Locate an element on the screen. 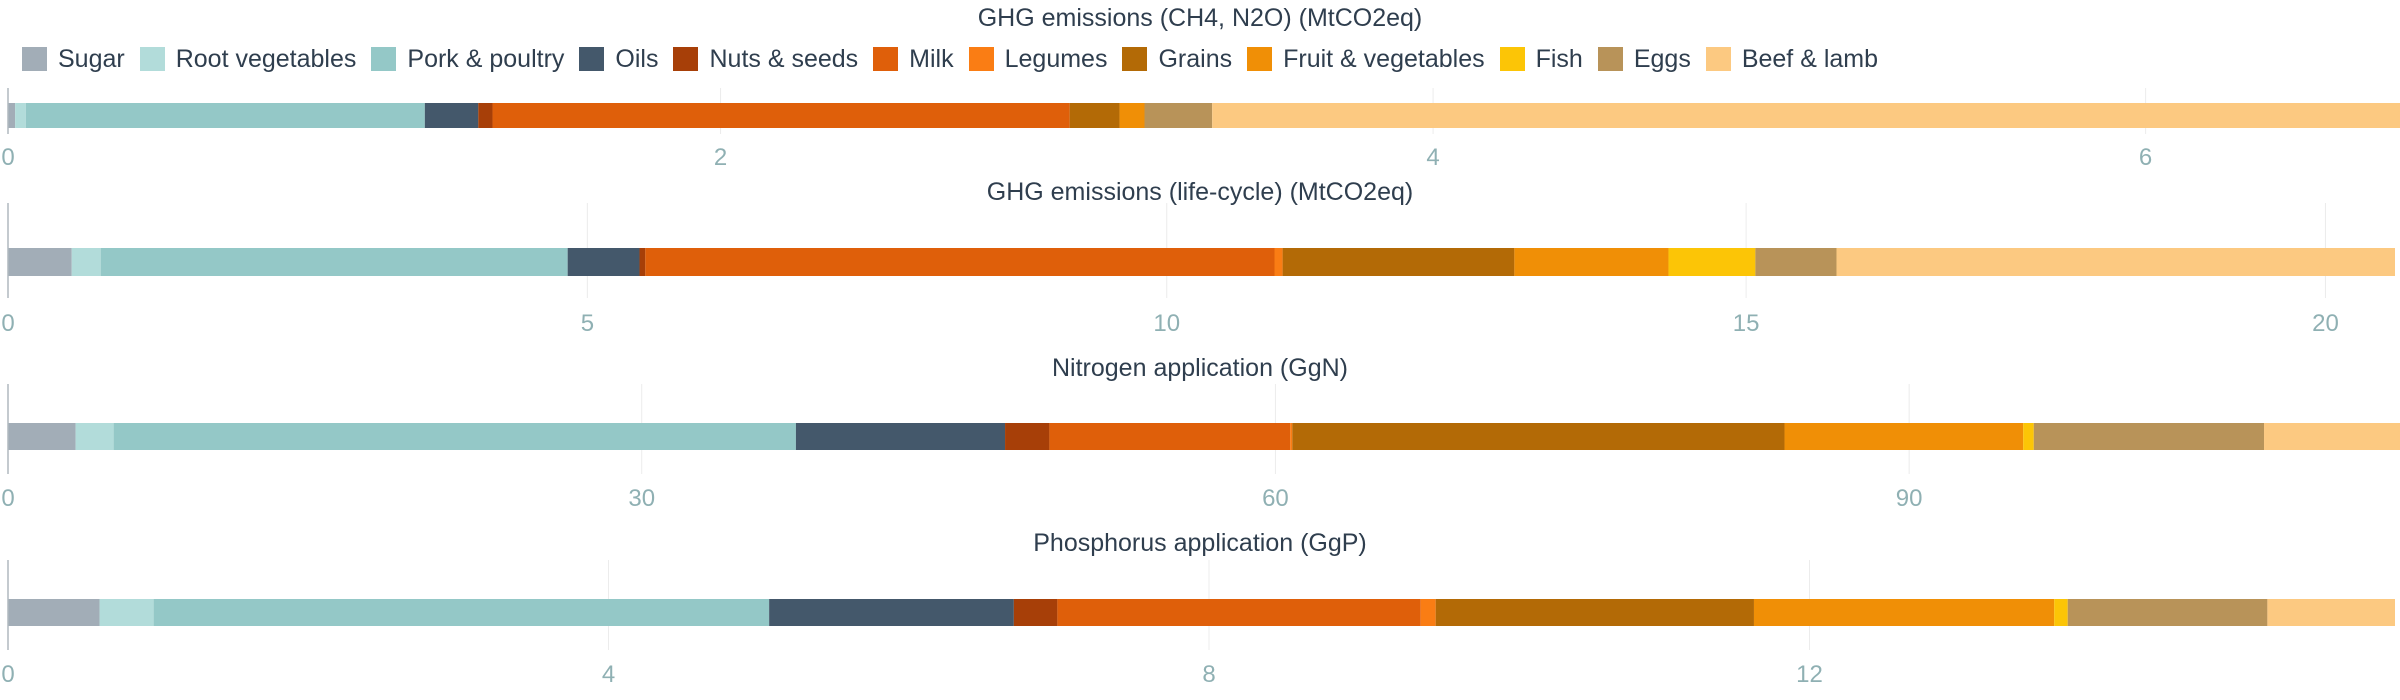 Image resolution: width=2400 pixels, height=700 pixels. x-tick-label: 90 is located at coordinates (1909, 498).